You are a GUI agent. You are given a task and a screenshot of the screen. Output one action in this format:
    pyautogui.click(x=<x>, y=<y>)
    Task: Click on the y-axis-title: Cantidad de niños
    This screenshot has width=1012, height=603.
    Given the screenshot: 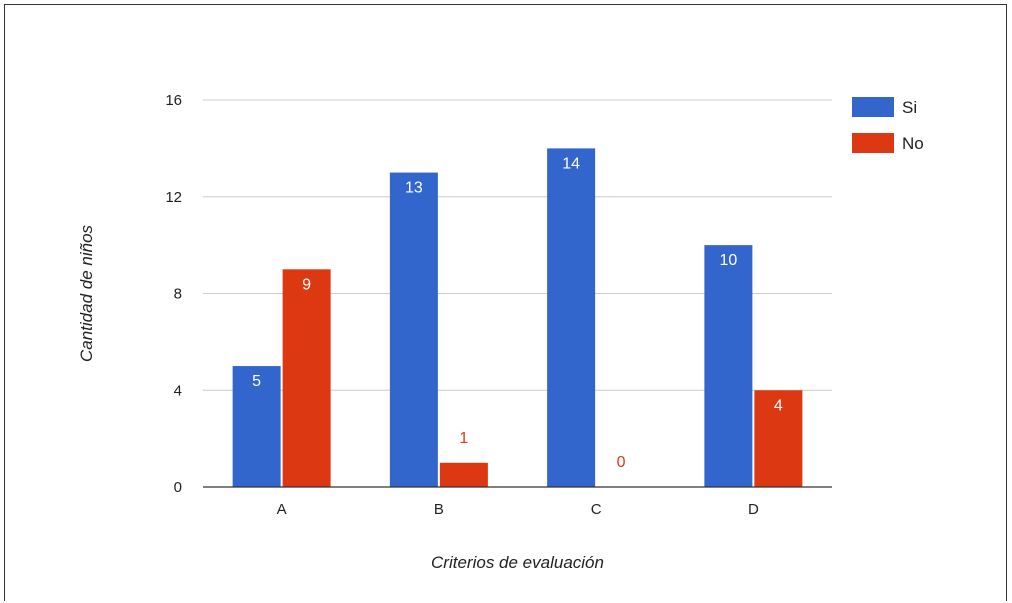 What is the action you would take?
    pyautogui.click(x=86, y=293)
    